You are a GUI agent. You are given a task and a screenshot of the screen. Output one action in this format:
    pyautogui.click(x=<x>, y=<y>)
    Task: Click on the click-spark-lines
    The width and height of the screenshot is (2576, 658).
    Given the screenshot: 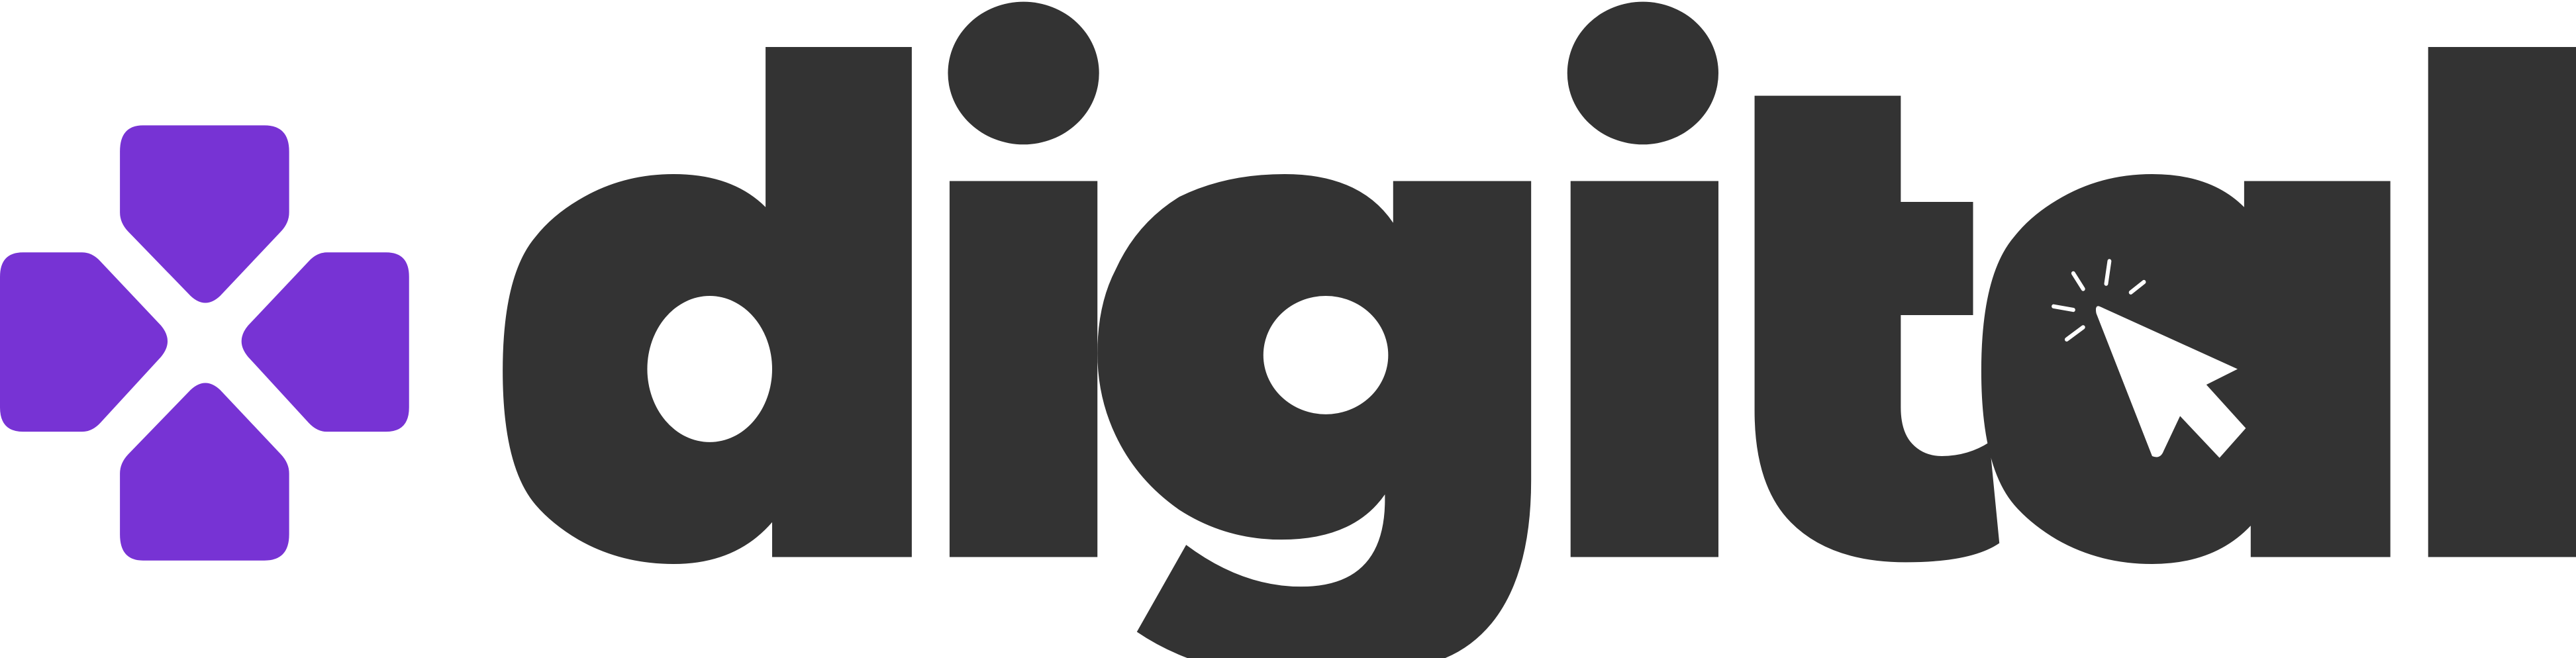 What is the action you would take?
    pyautogui.click(x=2099, y=300)
    